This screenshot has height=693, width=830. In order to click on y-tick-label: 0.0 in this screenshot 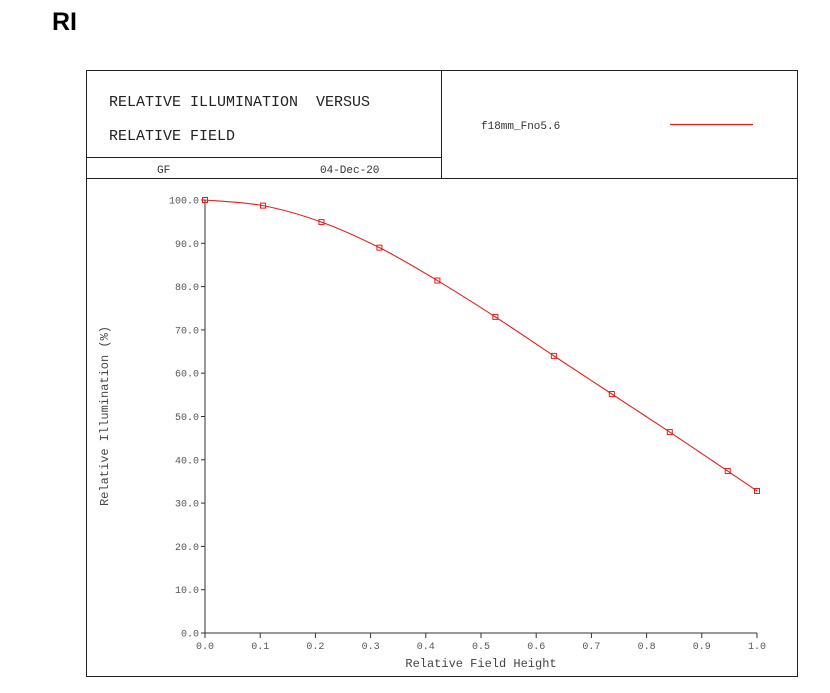, I will do `click(190, 635)`.